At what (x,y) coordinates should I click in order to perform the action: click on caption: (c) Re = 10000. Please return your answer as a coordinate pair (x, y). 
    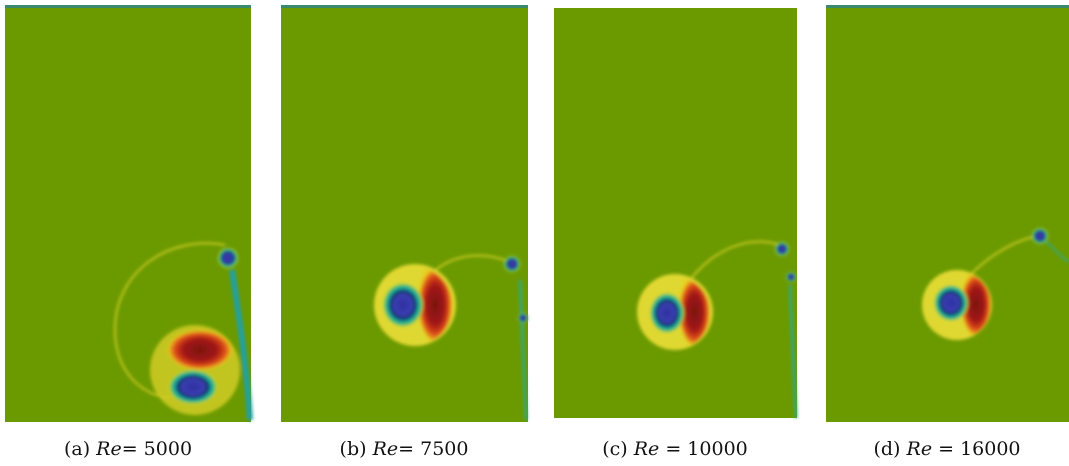
    Looking at the image, I should click on (675, 449).